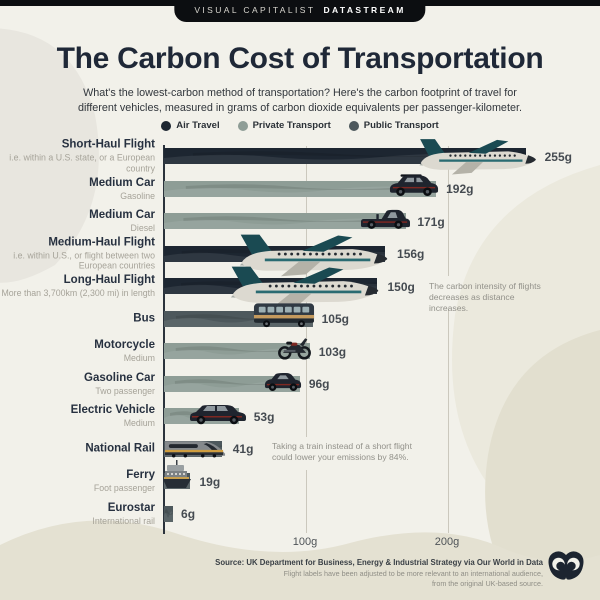 Image resolution: width=600 pixels, height=600 pixels. Describe the element at coordinates (243, 449) in the screenshot. I see `value-label-national-rail-9: 41g` at that location.